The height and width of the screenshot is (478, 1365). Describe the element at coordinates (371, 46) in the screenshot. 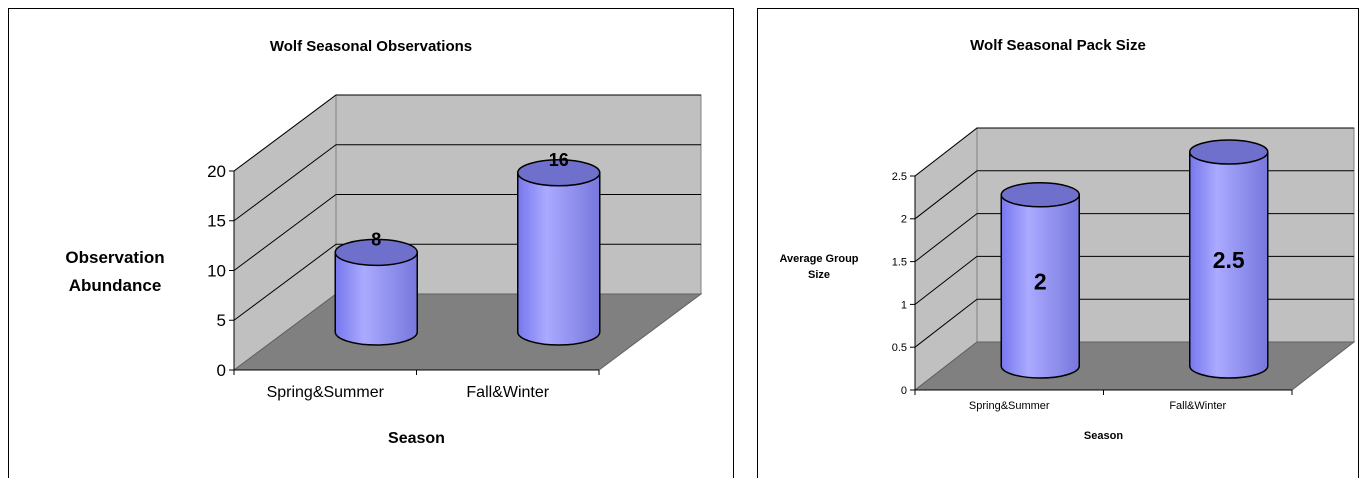

I see `chart-title: Wolf Seasonal Observations` at that location.